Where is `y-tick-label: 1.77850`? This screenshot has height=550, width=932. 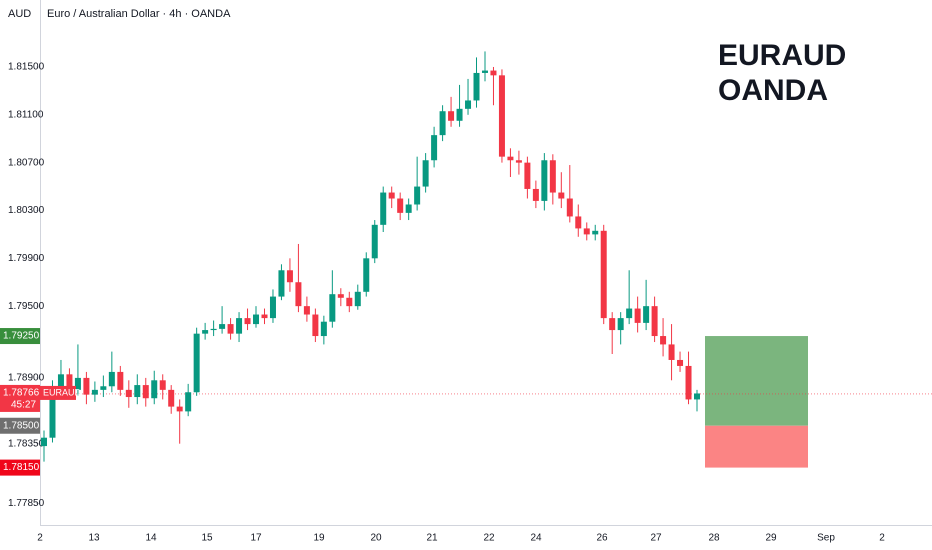
y-tick-label: 1.77850 is located at coordinates (26, 503).